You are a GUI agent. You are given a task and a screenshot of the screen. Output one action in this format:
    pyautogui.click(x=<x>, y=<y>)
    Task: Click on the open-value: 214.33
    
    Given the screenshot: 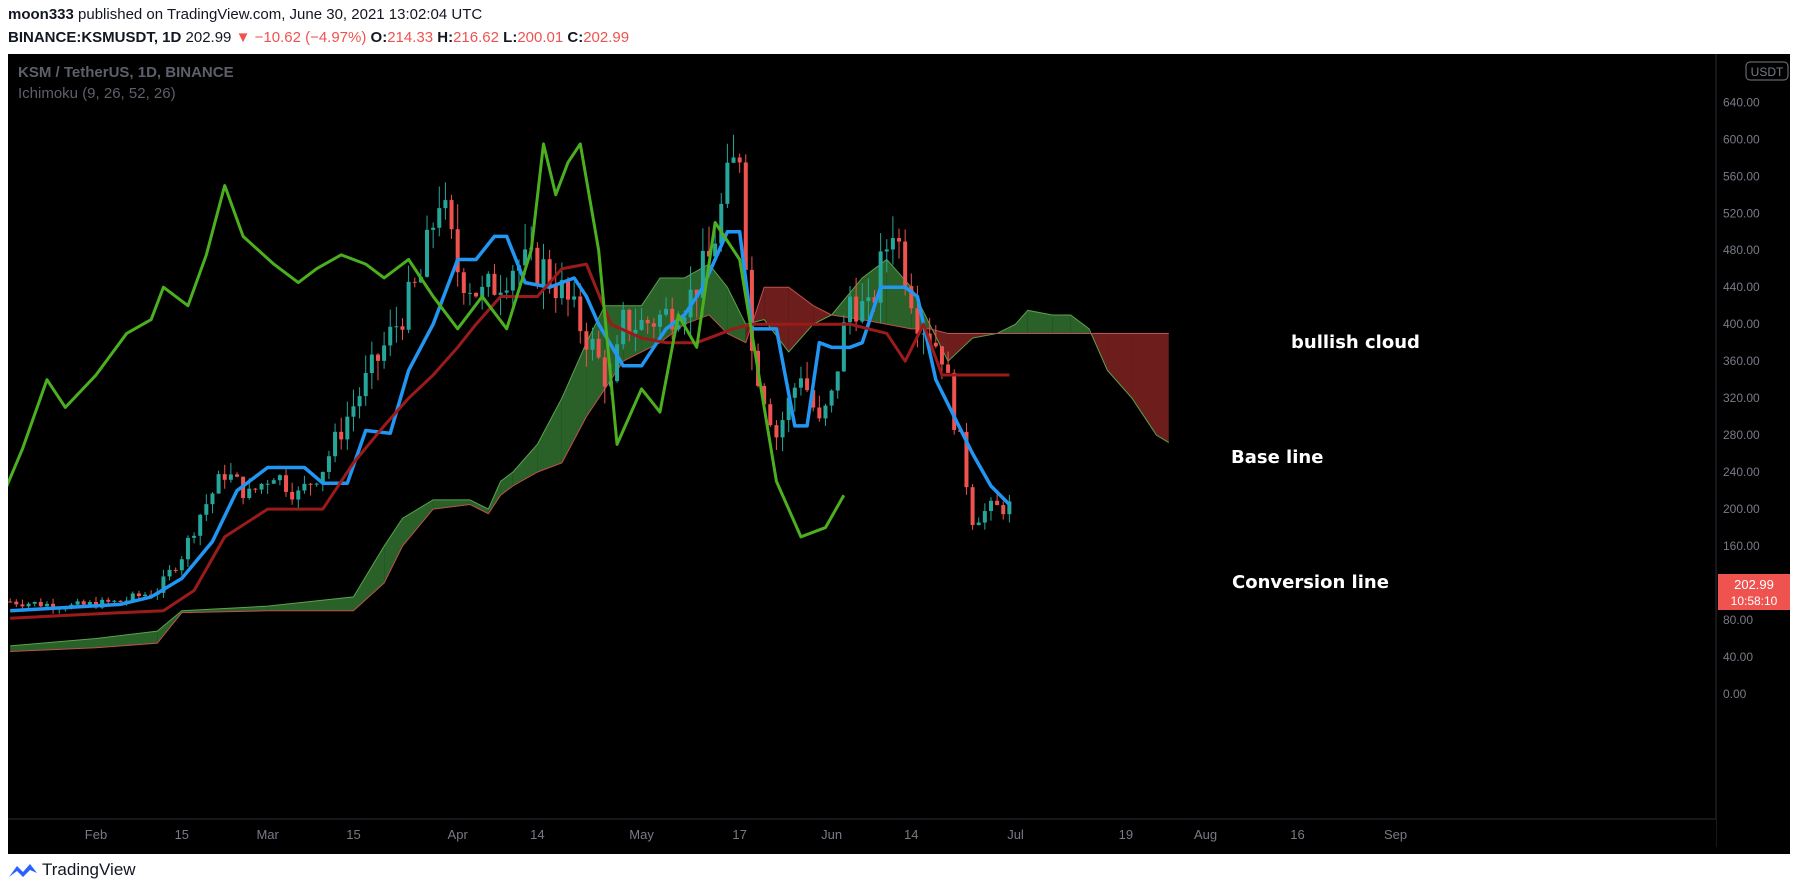 What is the action you would take?
    pyautogui.click(x=410, y=37)
    